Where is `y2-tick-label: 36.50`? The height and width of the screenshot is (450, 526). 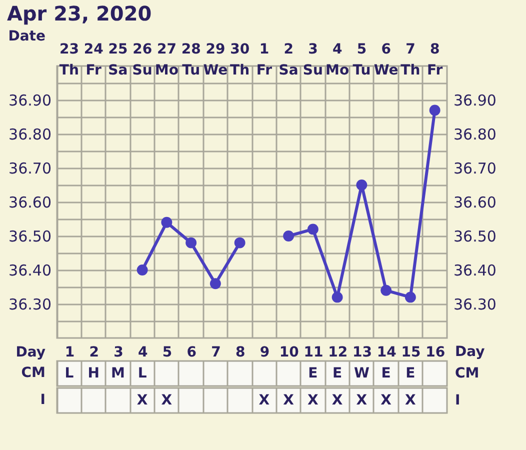 y2-tick-label: 36.50 is located at coordinates (475, 237).